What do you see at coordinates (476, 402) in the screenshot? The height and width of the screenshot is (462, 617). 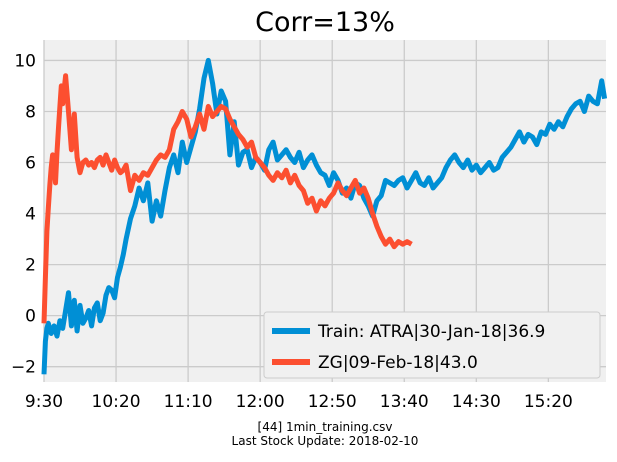 I see `x-tick-label: 14:30` at bounding box center [476, 402].